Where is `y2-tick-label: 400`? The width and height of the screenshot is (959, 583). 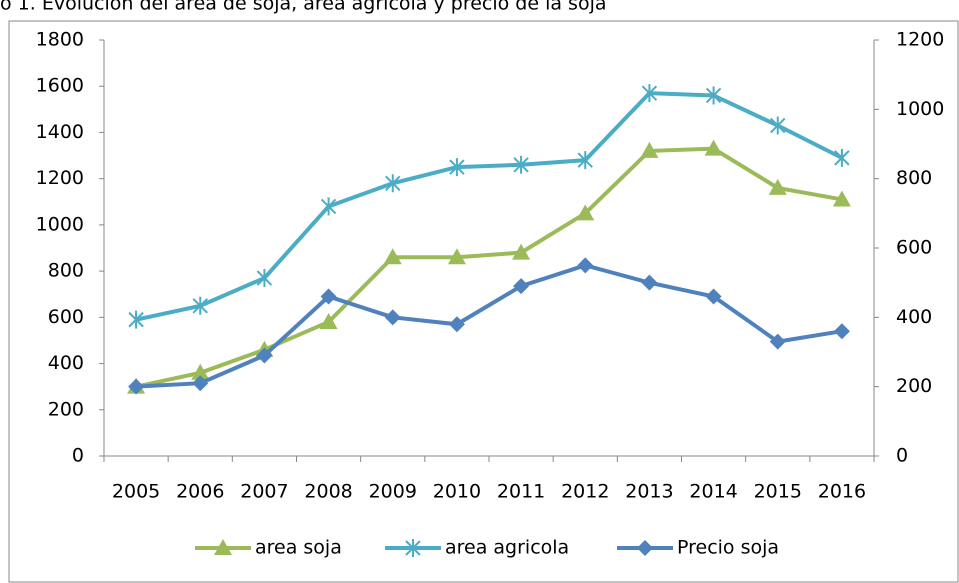 y2-tick-label: 400 is located at coordinates (914, 317).